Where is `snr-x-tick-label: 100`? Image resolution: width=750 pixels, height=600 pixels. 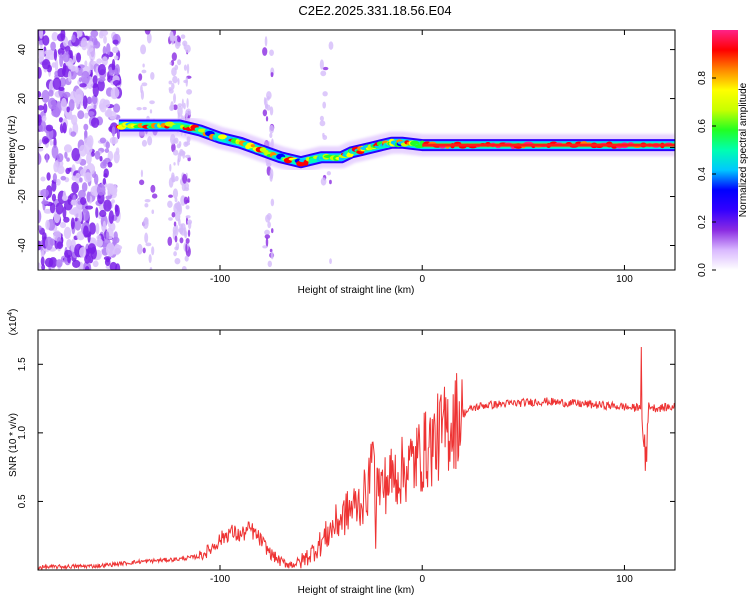 snr-x-tick-label: 100 is located at coordinates (624, 579).